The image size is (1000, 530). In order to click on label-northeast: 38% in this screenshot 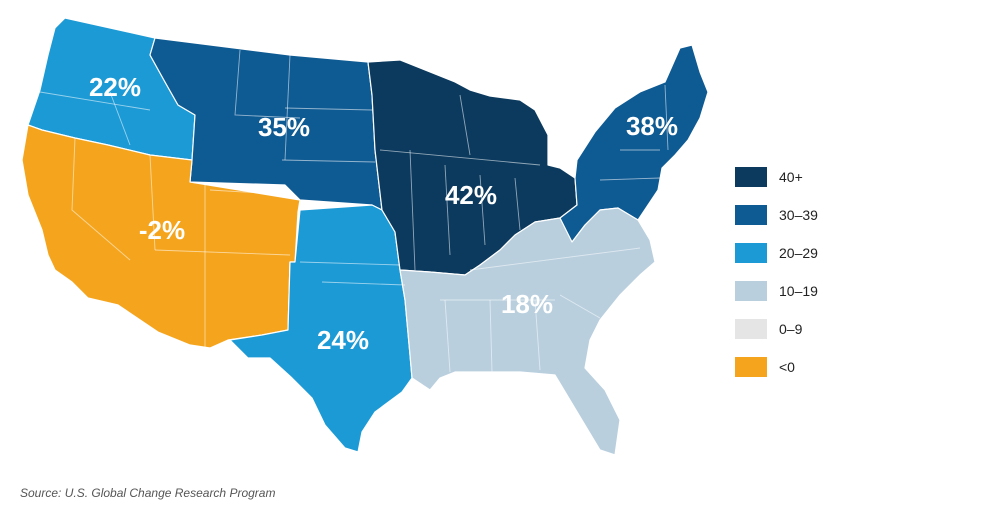, I will do `click(652, 126)`.